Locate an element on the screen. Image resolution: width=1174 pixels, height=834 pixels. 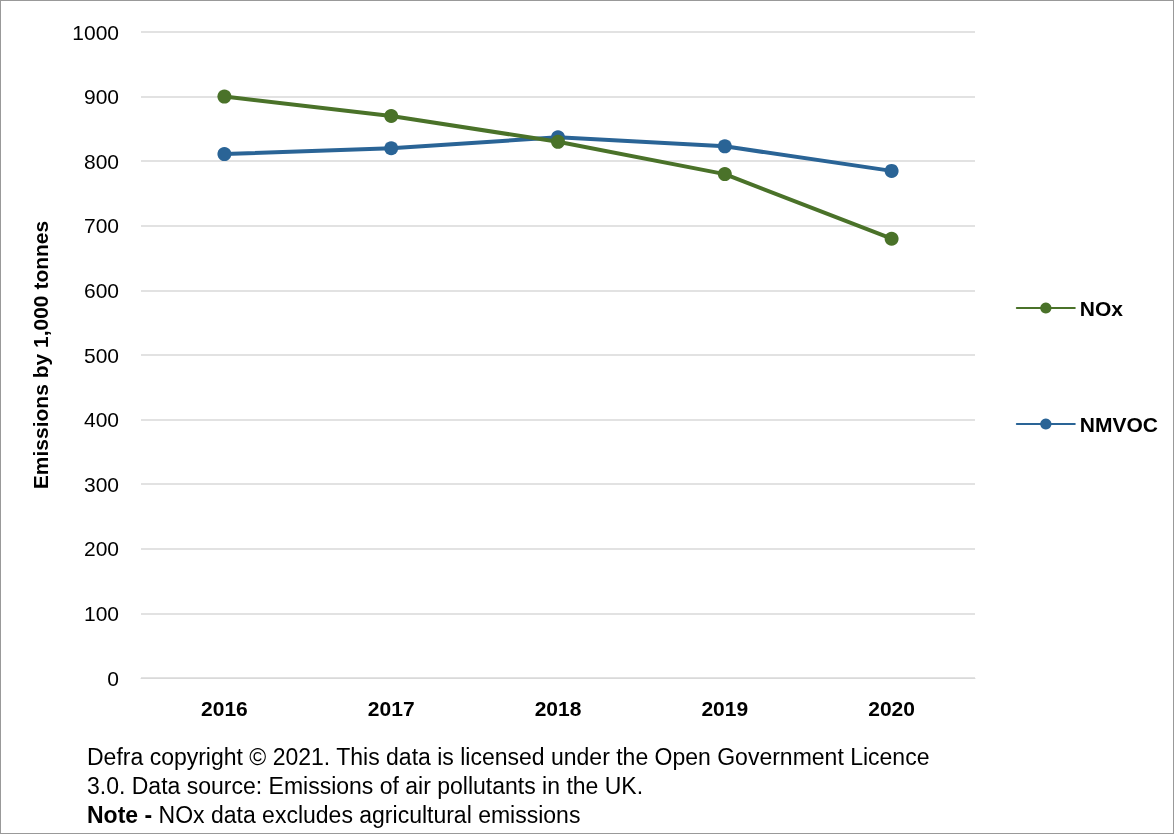
y-axis-title: Emissions by 1,000 tonnes is located at coordinates (40, 355).